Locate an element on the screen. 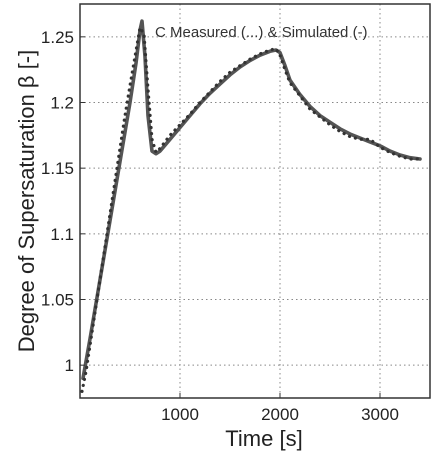 The height and width of the screenshot is (460, 432). x-tick-label-1: 2000 is located at coordinates (280, 414).